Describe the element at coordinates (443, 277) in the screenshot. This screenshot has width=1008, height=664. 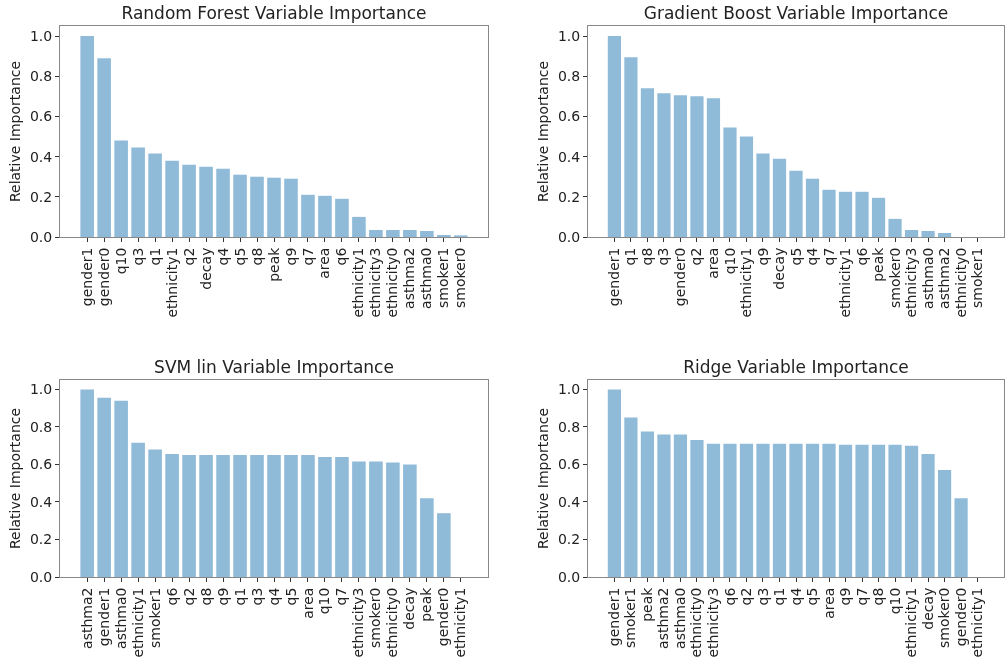
I see `x-tick-label: smoker1` at that location.